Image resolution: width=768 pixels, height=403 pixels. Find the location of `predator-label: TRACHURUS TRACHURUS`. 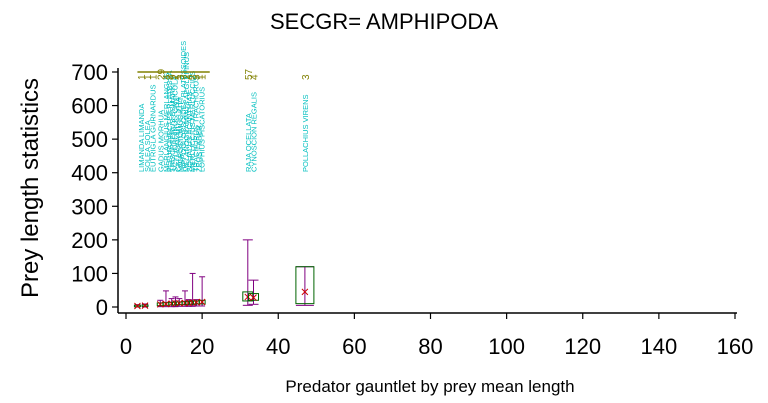

predator-label: TRACHURUS TRACHURUS is located at coordinates (195, 124).